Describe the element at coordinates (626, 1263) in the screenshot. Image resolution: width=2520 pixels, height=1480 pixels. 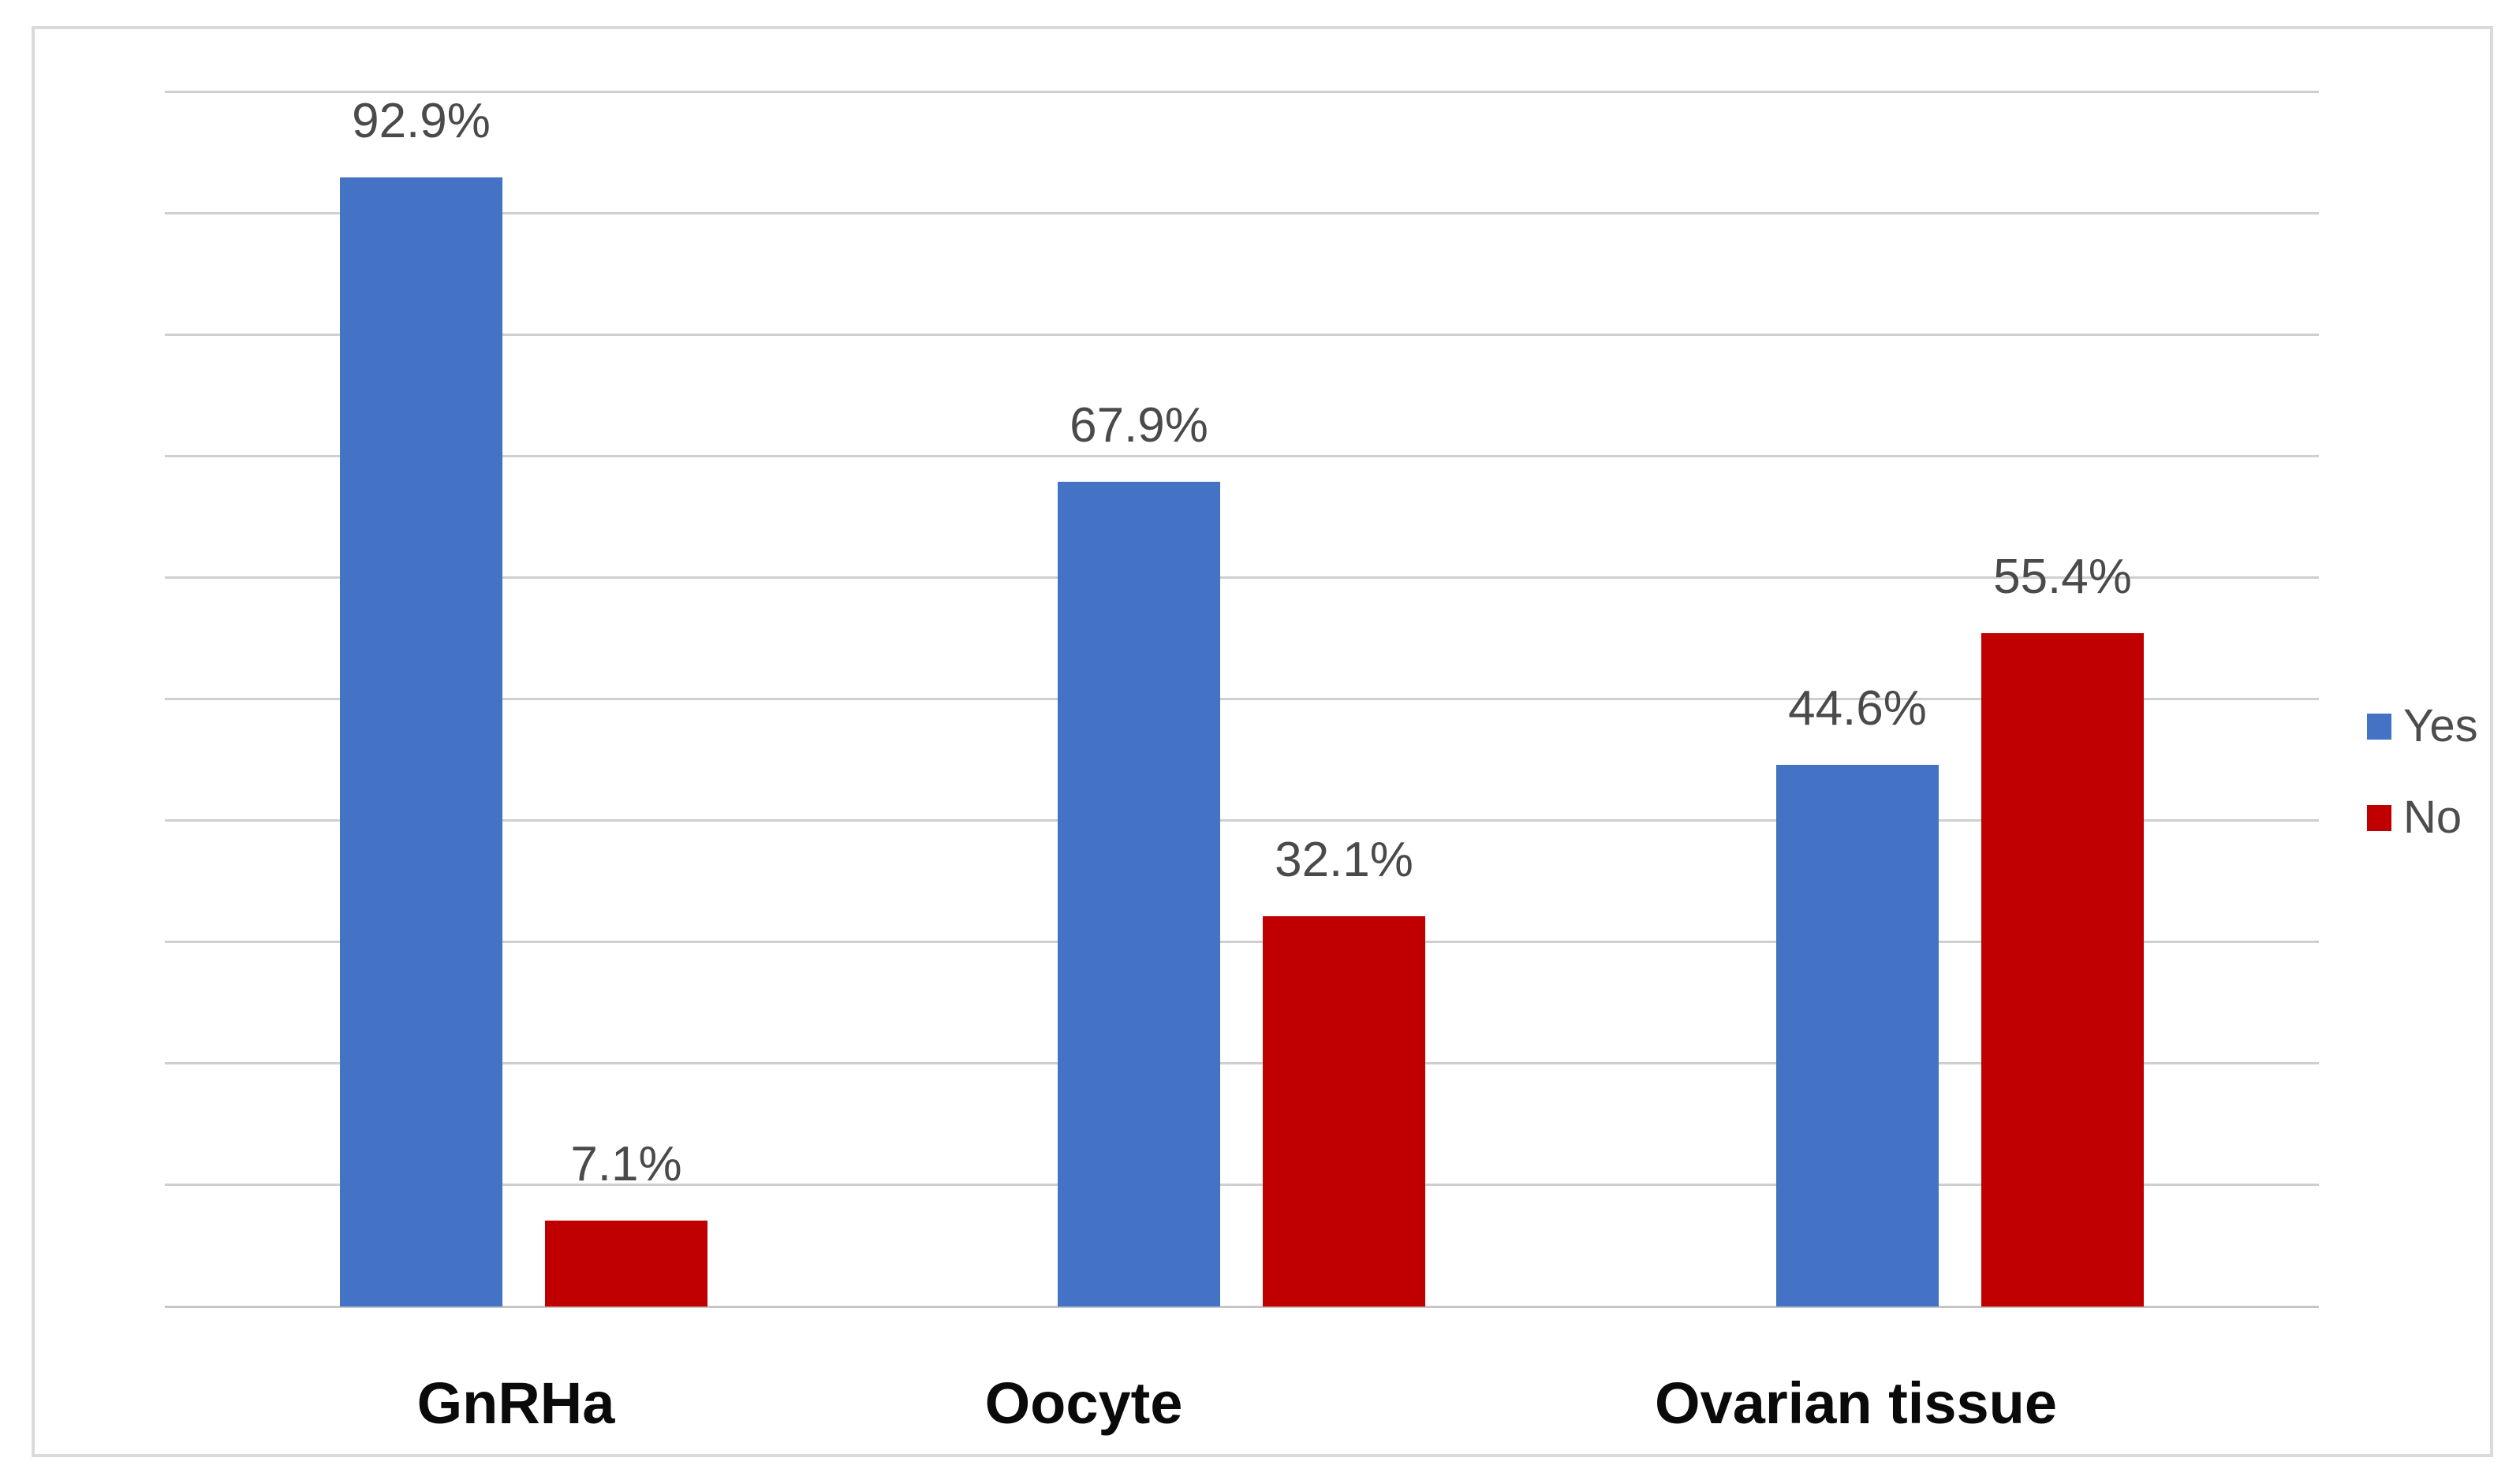
I see `bar-no-gnrha` at that location.